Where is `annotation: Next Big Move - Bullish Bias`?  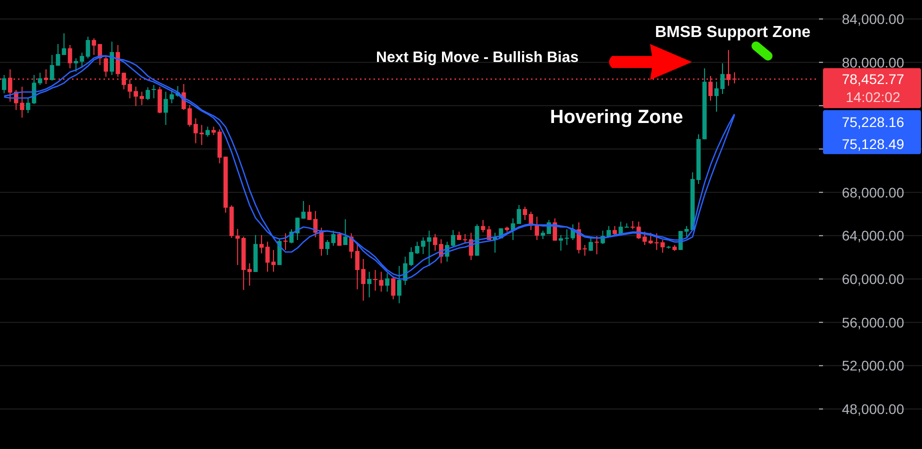 annotation: Next Big Move - Bullish Bias is located at coordinates (477, 57).